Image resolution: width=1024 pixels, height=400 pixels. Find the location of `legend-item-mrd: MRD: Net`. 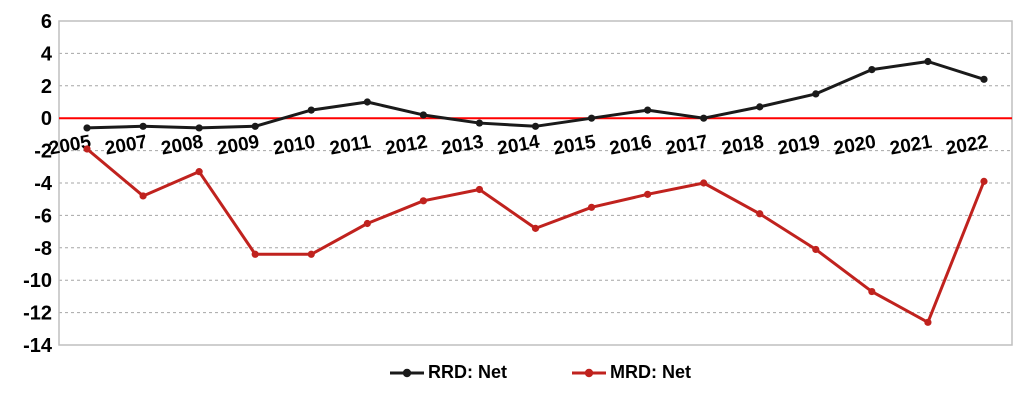

legend-item-mrd: MRD: Net is located at coordinates (631, 372).